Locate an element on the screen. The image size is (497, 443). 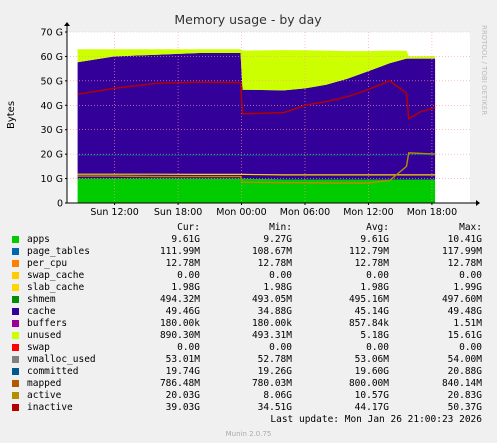
line-committed is located at coordinates (256, 155).